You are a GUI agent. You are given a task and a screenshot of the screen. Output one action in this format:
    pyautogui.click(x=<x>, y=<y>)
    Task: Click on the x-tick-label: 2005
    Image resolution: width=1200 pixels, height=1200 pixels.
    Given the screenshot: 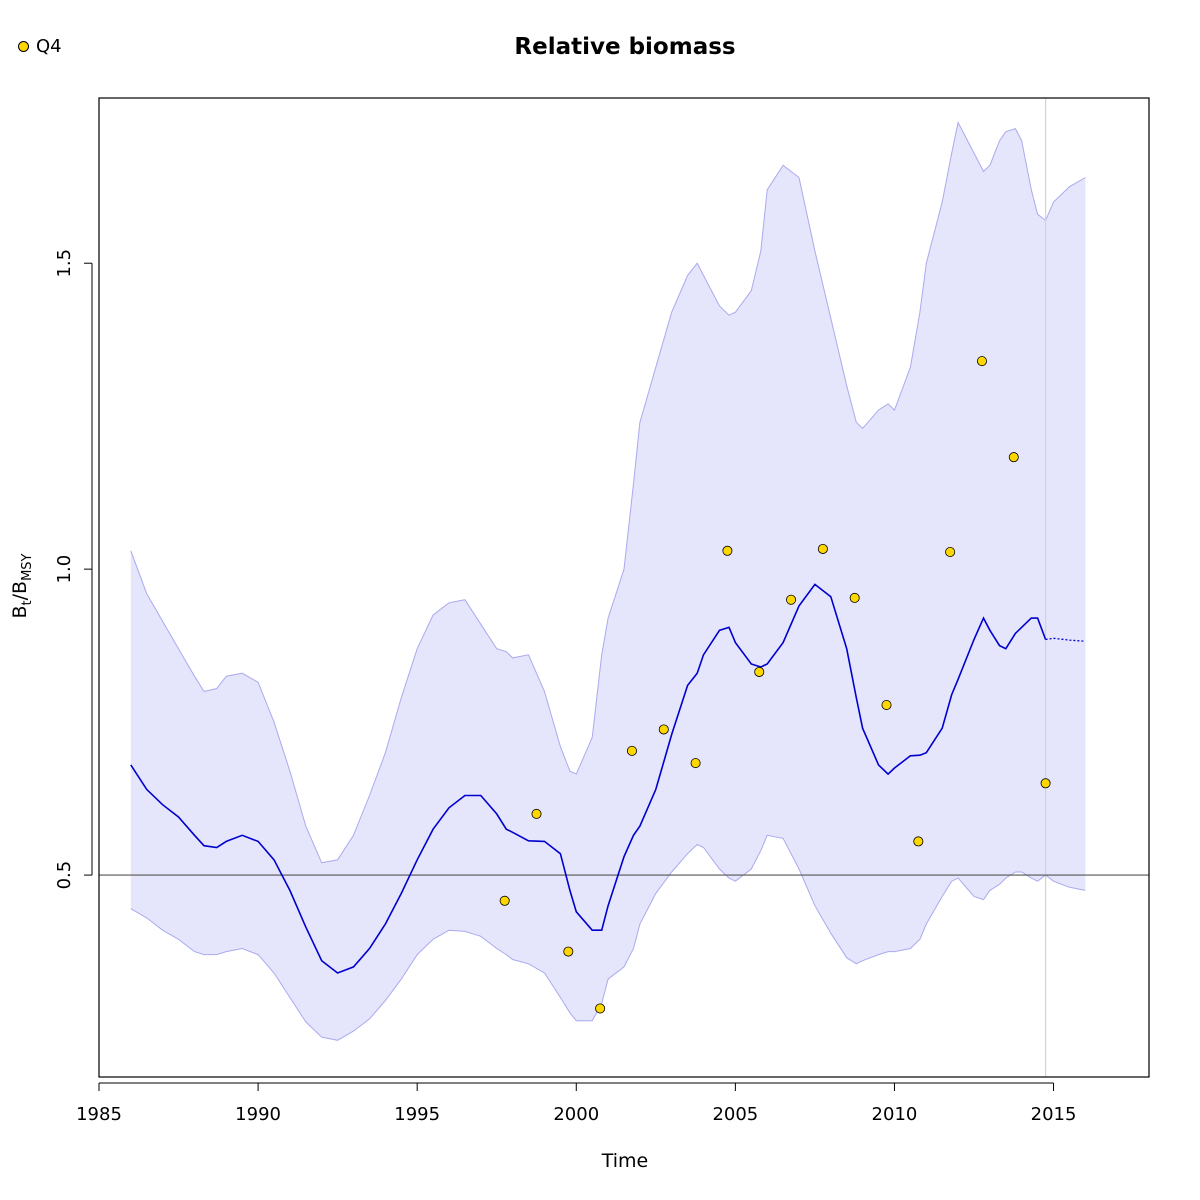 What is the action you would take?
    pyautogui.click(x=735, y=1114)
    